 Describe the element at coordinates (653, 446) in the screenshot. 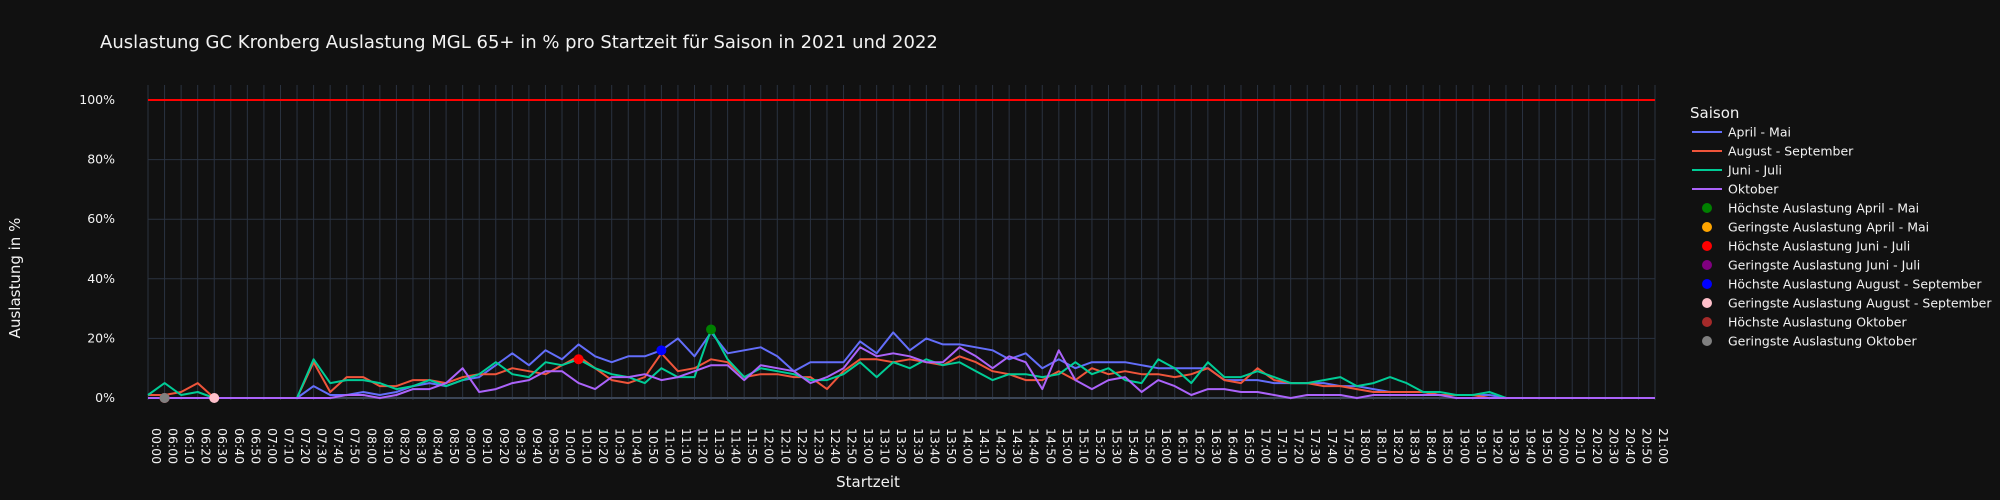

I see `x-tick-label: 10:50` at that location.